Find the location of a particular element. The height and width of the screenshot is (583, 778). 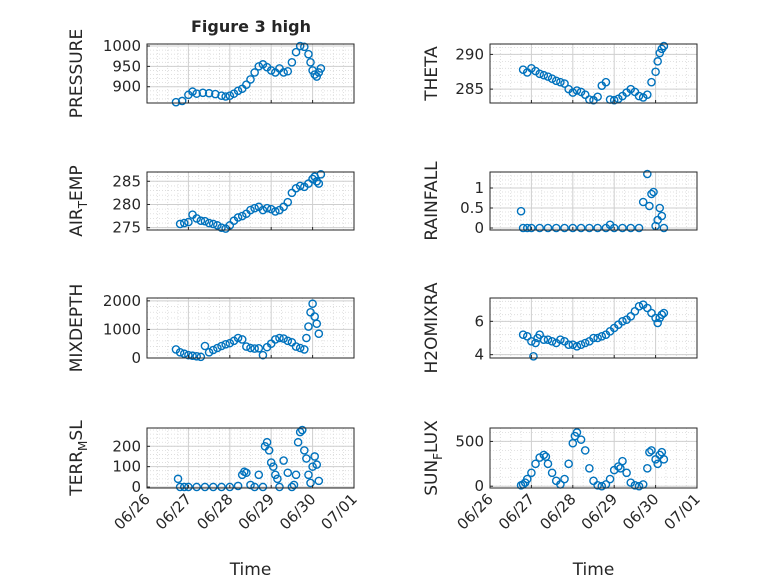

y-axis-label-subscript: M is located at coordinates (83, 446).